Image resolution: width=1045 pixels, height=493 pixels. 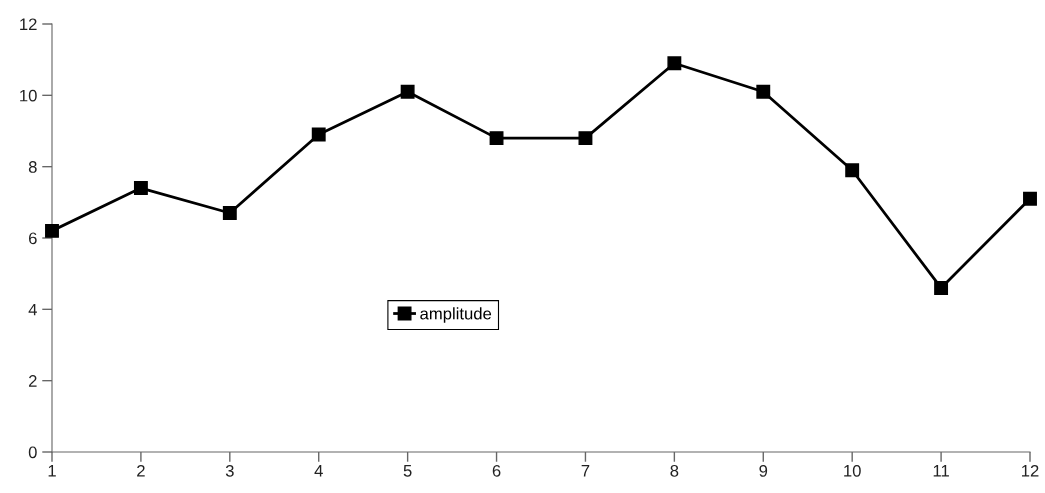 What do you see at coordinates (456, 315) in the screenshot?
I see `legend-label: amplitude` at bounding box center [456, 315].